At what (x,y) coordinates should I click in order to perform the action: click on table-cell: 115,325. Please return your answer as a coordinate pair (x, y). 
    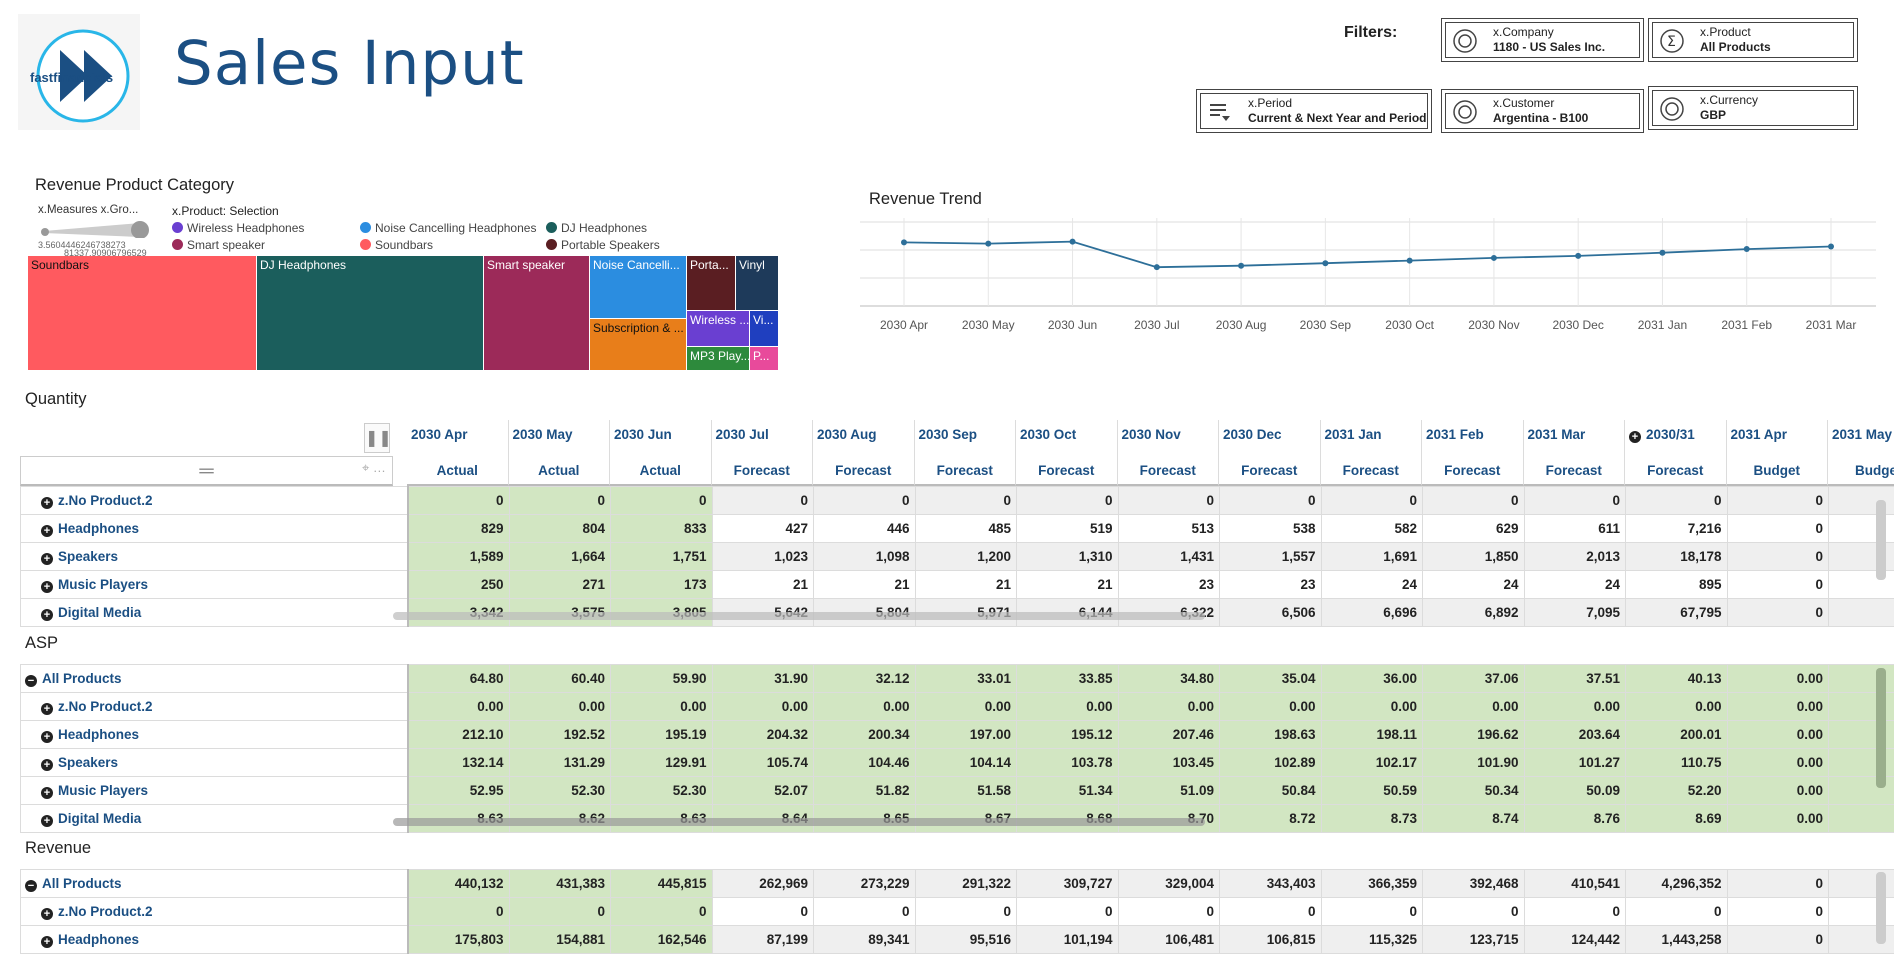
    Looking at the image, I should click on (1372, 940).